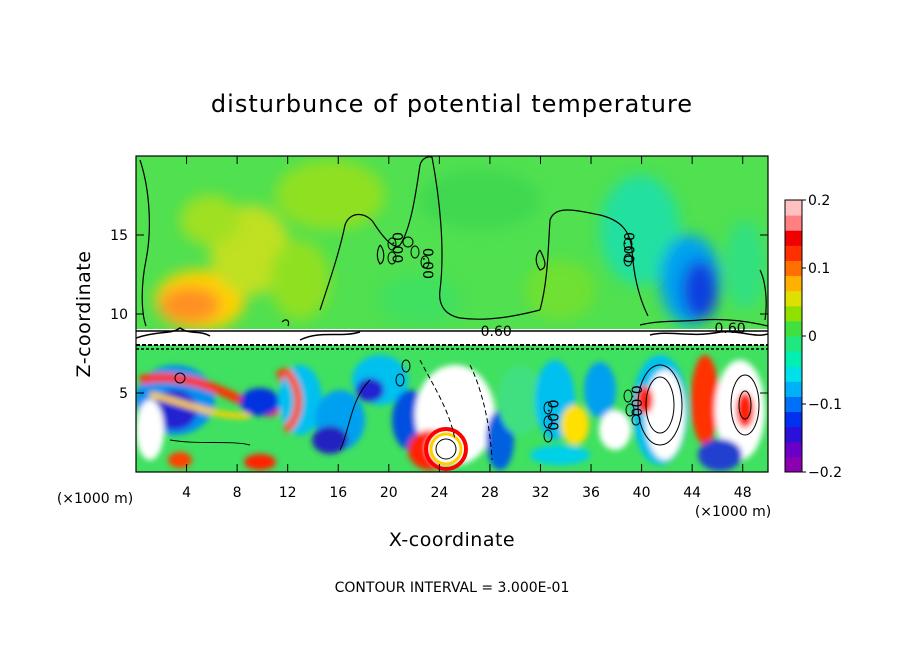 The image size is (904, 654). I want to click on colorbar-tick-label: −0.1, so click(825, 405).